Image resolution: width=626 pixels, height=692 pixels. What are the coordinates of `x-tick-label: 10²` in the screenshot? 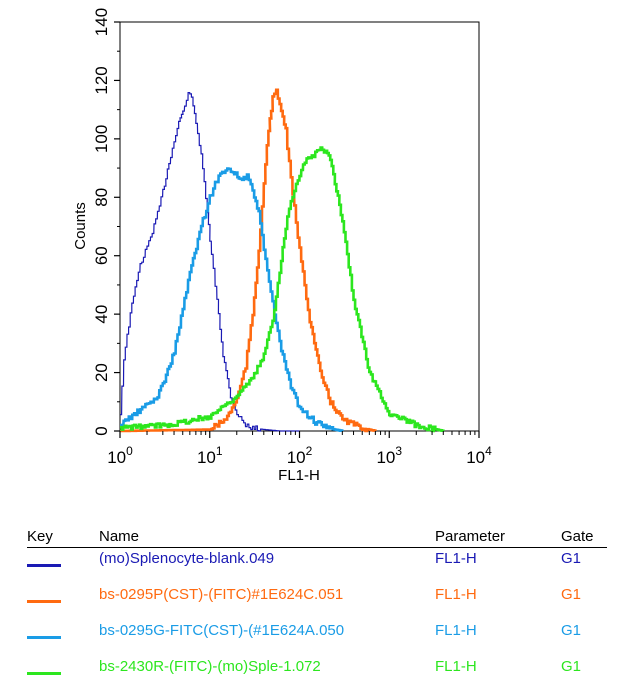 It's located at (300, 455).